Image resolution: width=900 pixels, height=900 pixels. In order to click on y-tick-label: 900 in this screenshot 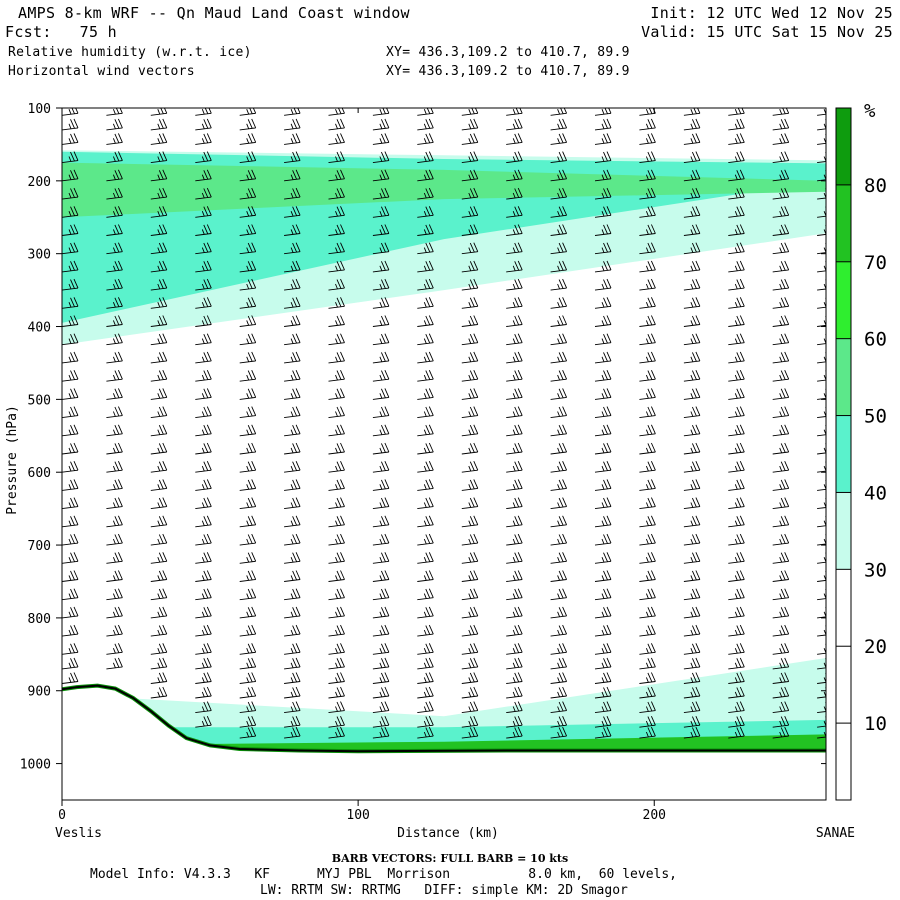, I will do `click(39, 692)`.